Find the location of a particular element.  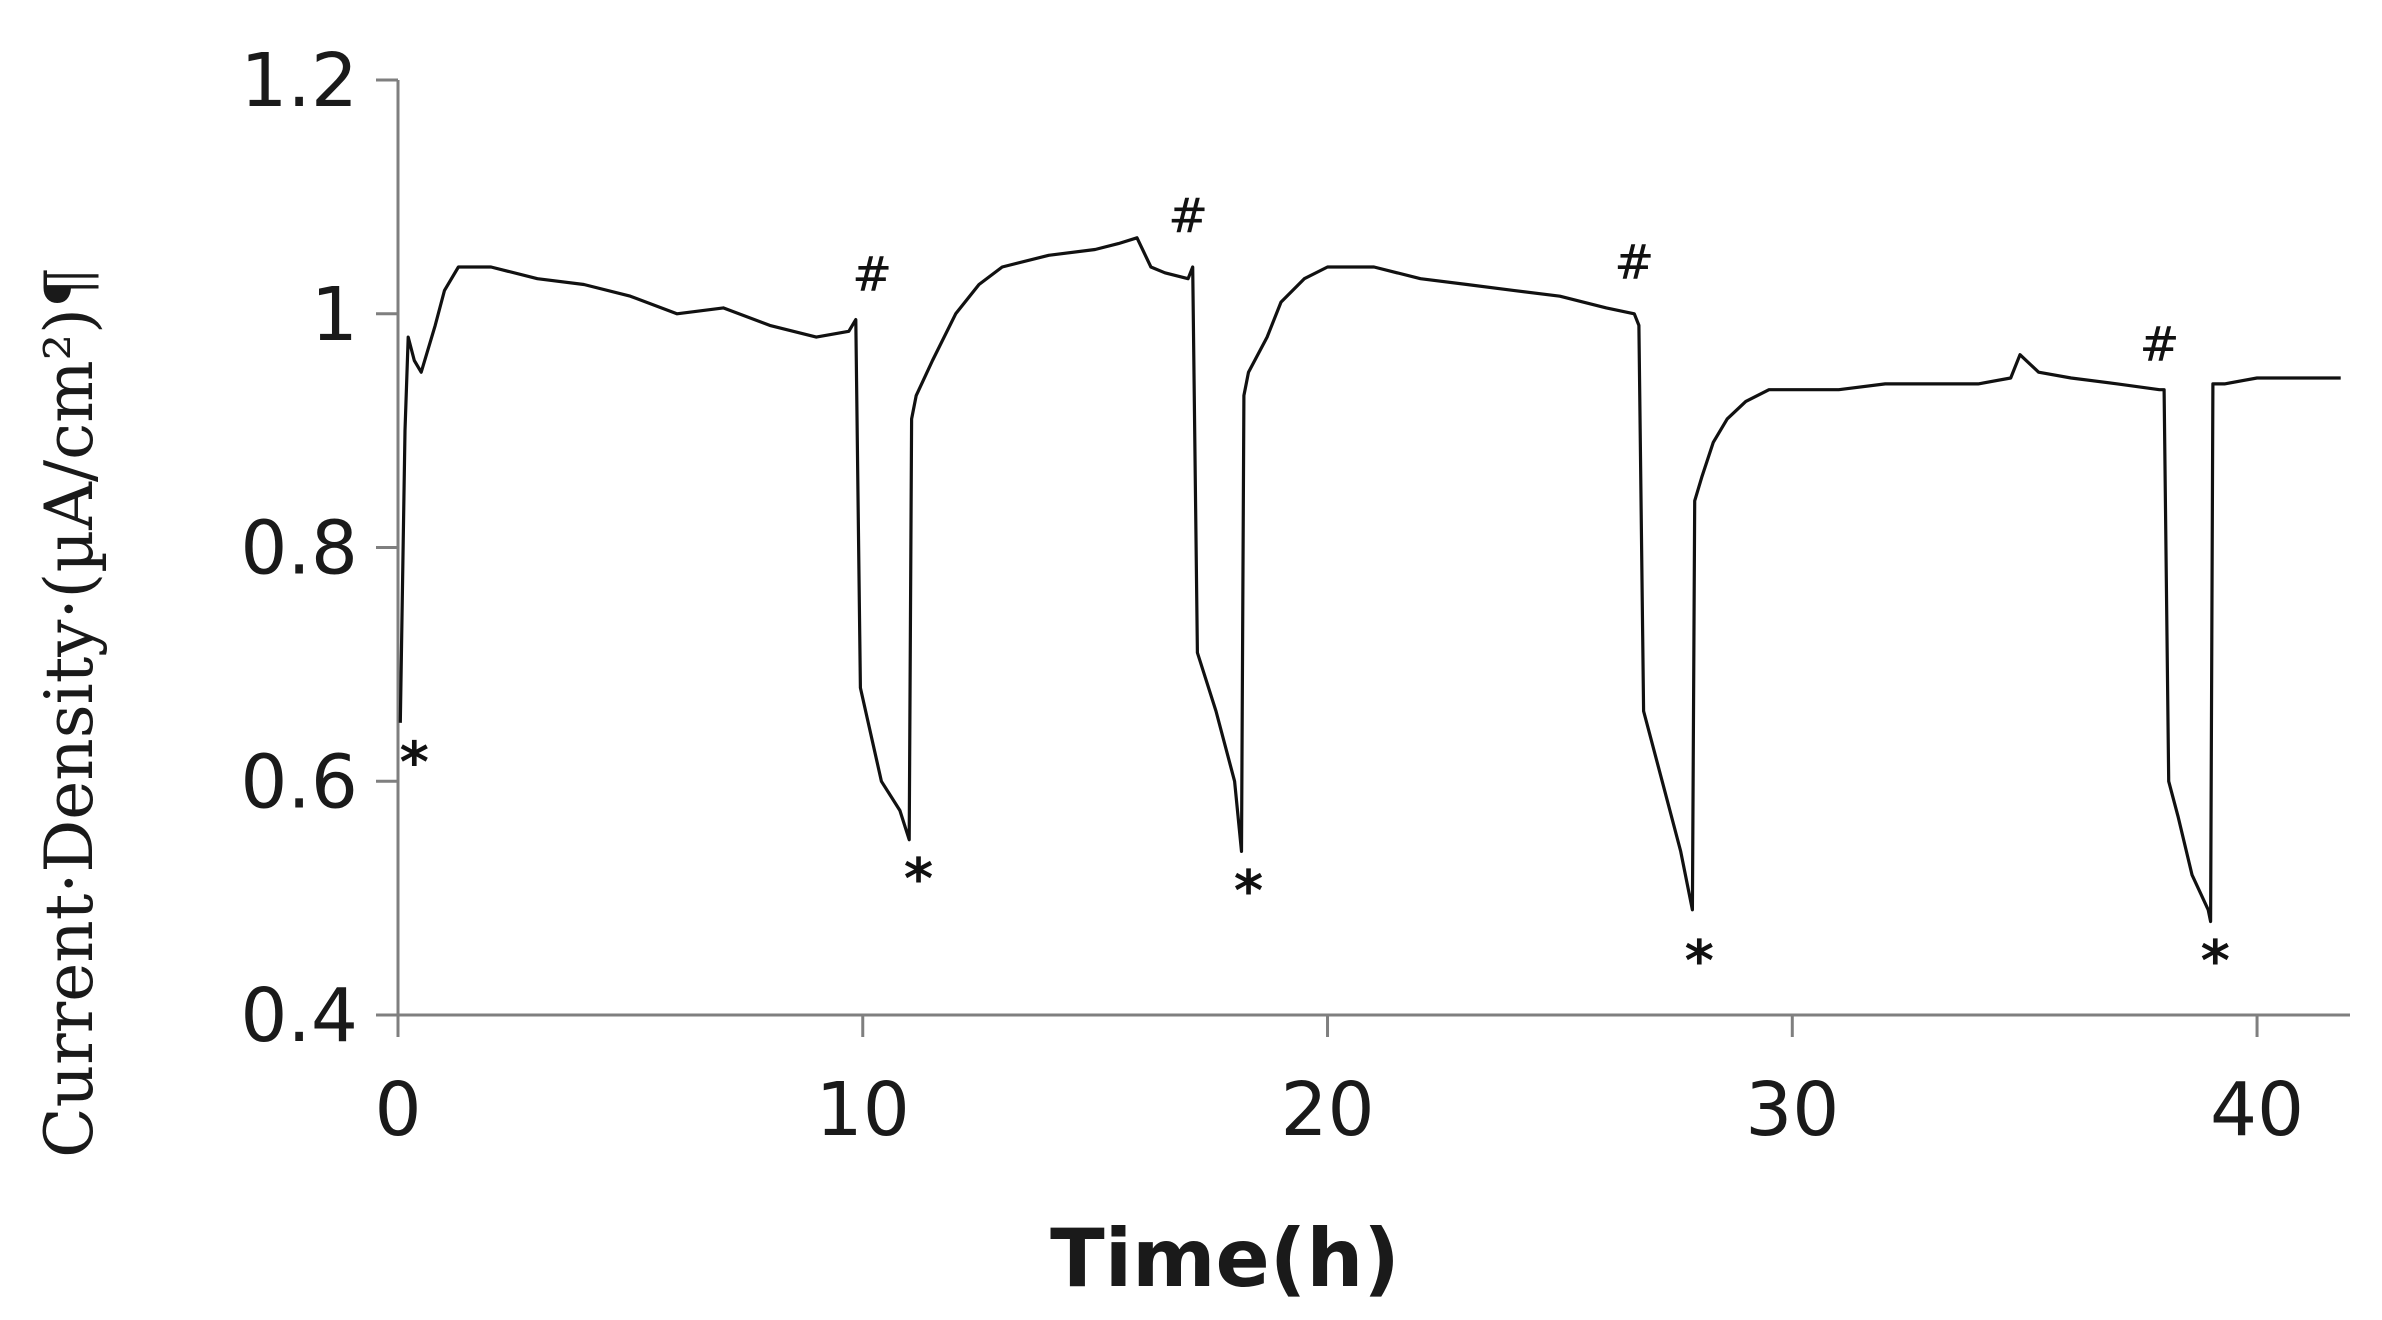

x-tick-label: 10 is located at coordinates (863, 1110).